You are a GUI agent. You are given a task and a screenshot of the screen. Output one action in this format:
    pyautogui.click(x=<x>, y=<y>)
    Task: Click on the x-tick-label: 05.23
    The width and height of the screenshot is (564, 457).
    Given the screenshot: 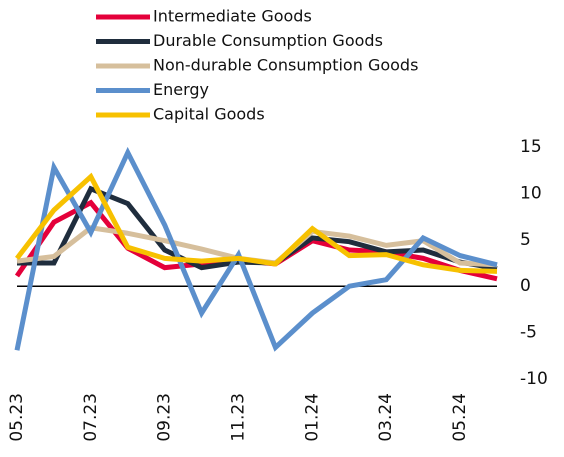 What is the action you would take?
    pyautogui.click(x=17, y=417)
    